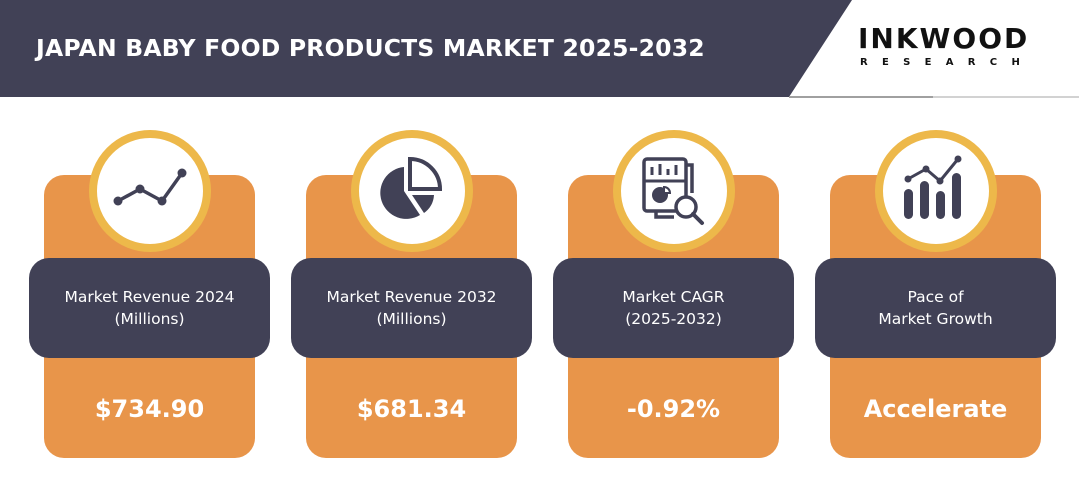 The image size is (1080, 500). Describe the element at coordinates (935, 308) in the screenshot. I see `card-label-pill: Pace of Market Growth` at that location.